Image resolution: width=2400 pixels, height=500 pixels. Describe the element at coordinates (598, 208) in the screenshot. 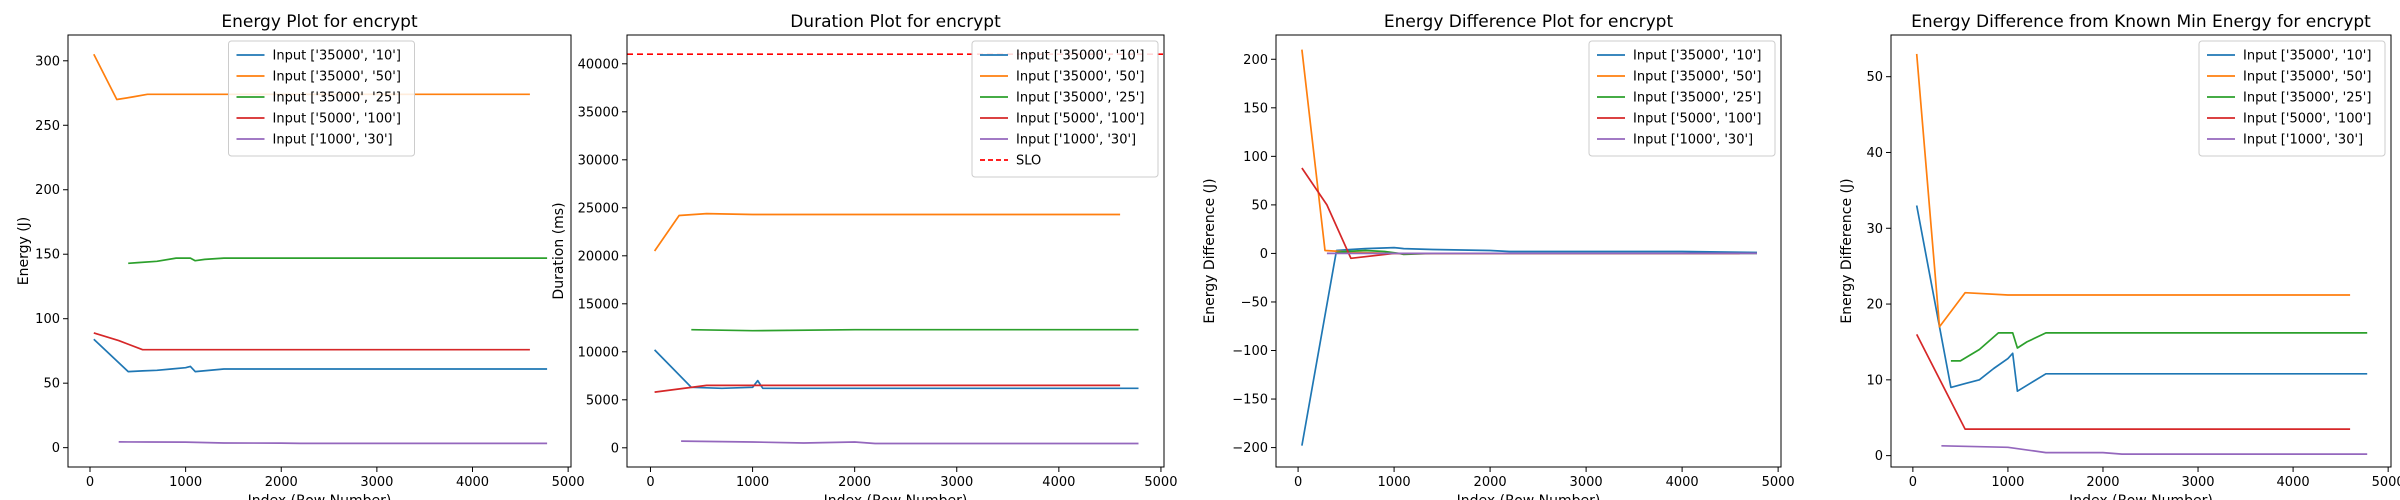

I see `y-tick-label: 25000` at that location.